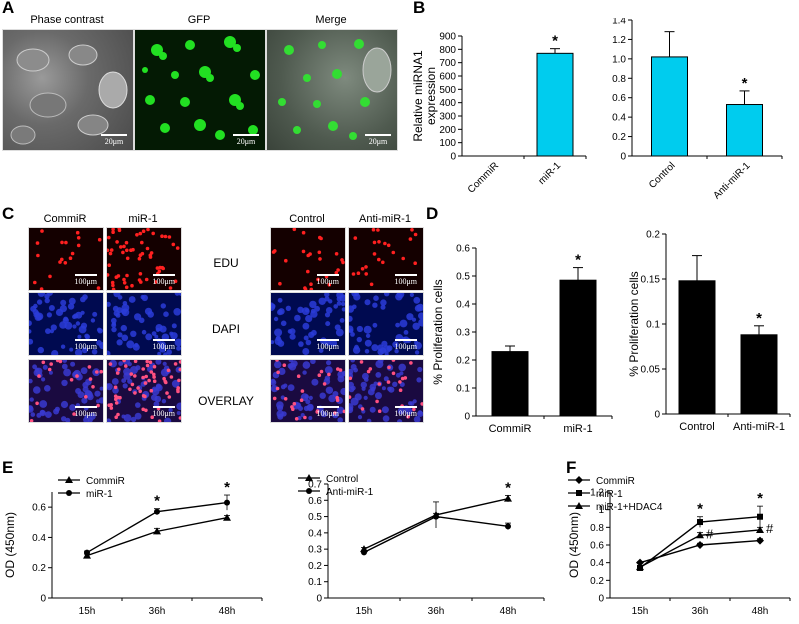 The width and height of the screenshot is (799, 624). Describe the element at coordinates (378, 141) in the screenshot. I see `scale-bar-label: 20μm` at that location.